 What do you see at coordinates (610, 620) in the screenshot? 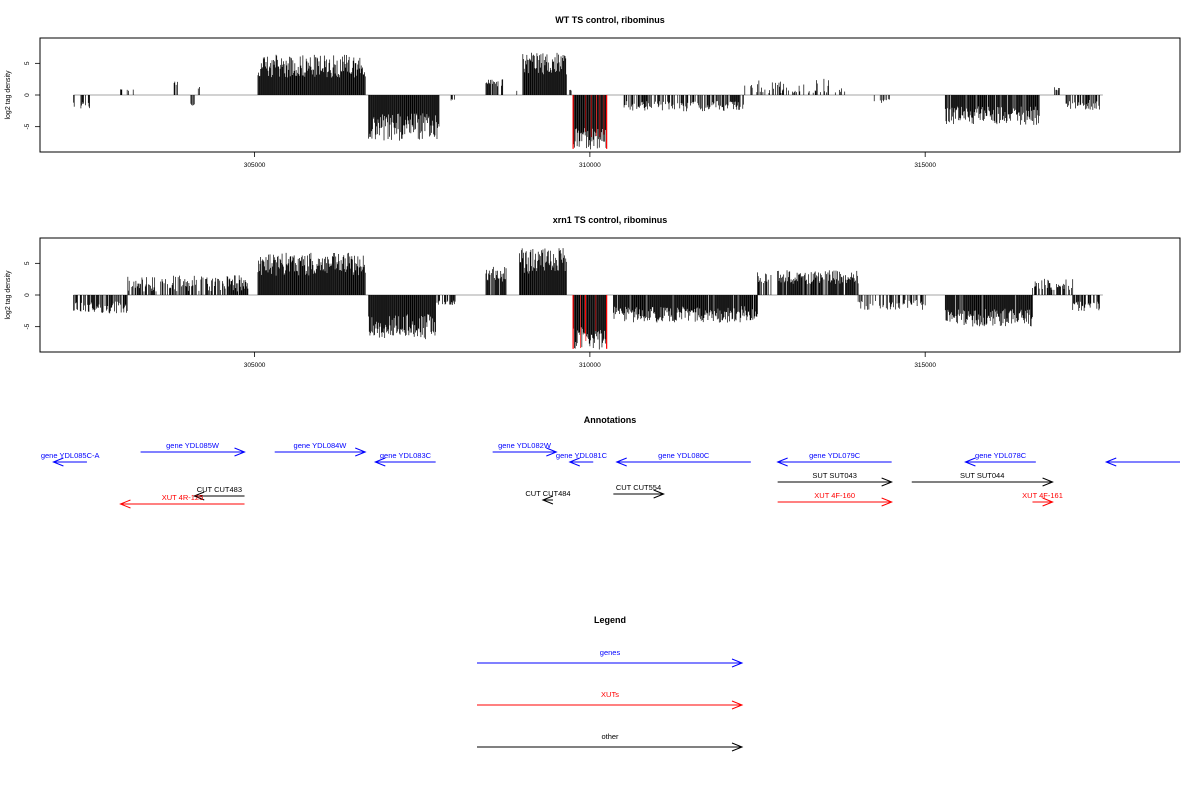
I see `legend-title: Legend` at bounding box center [610, 620].